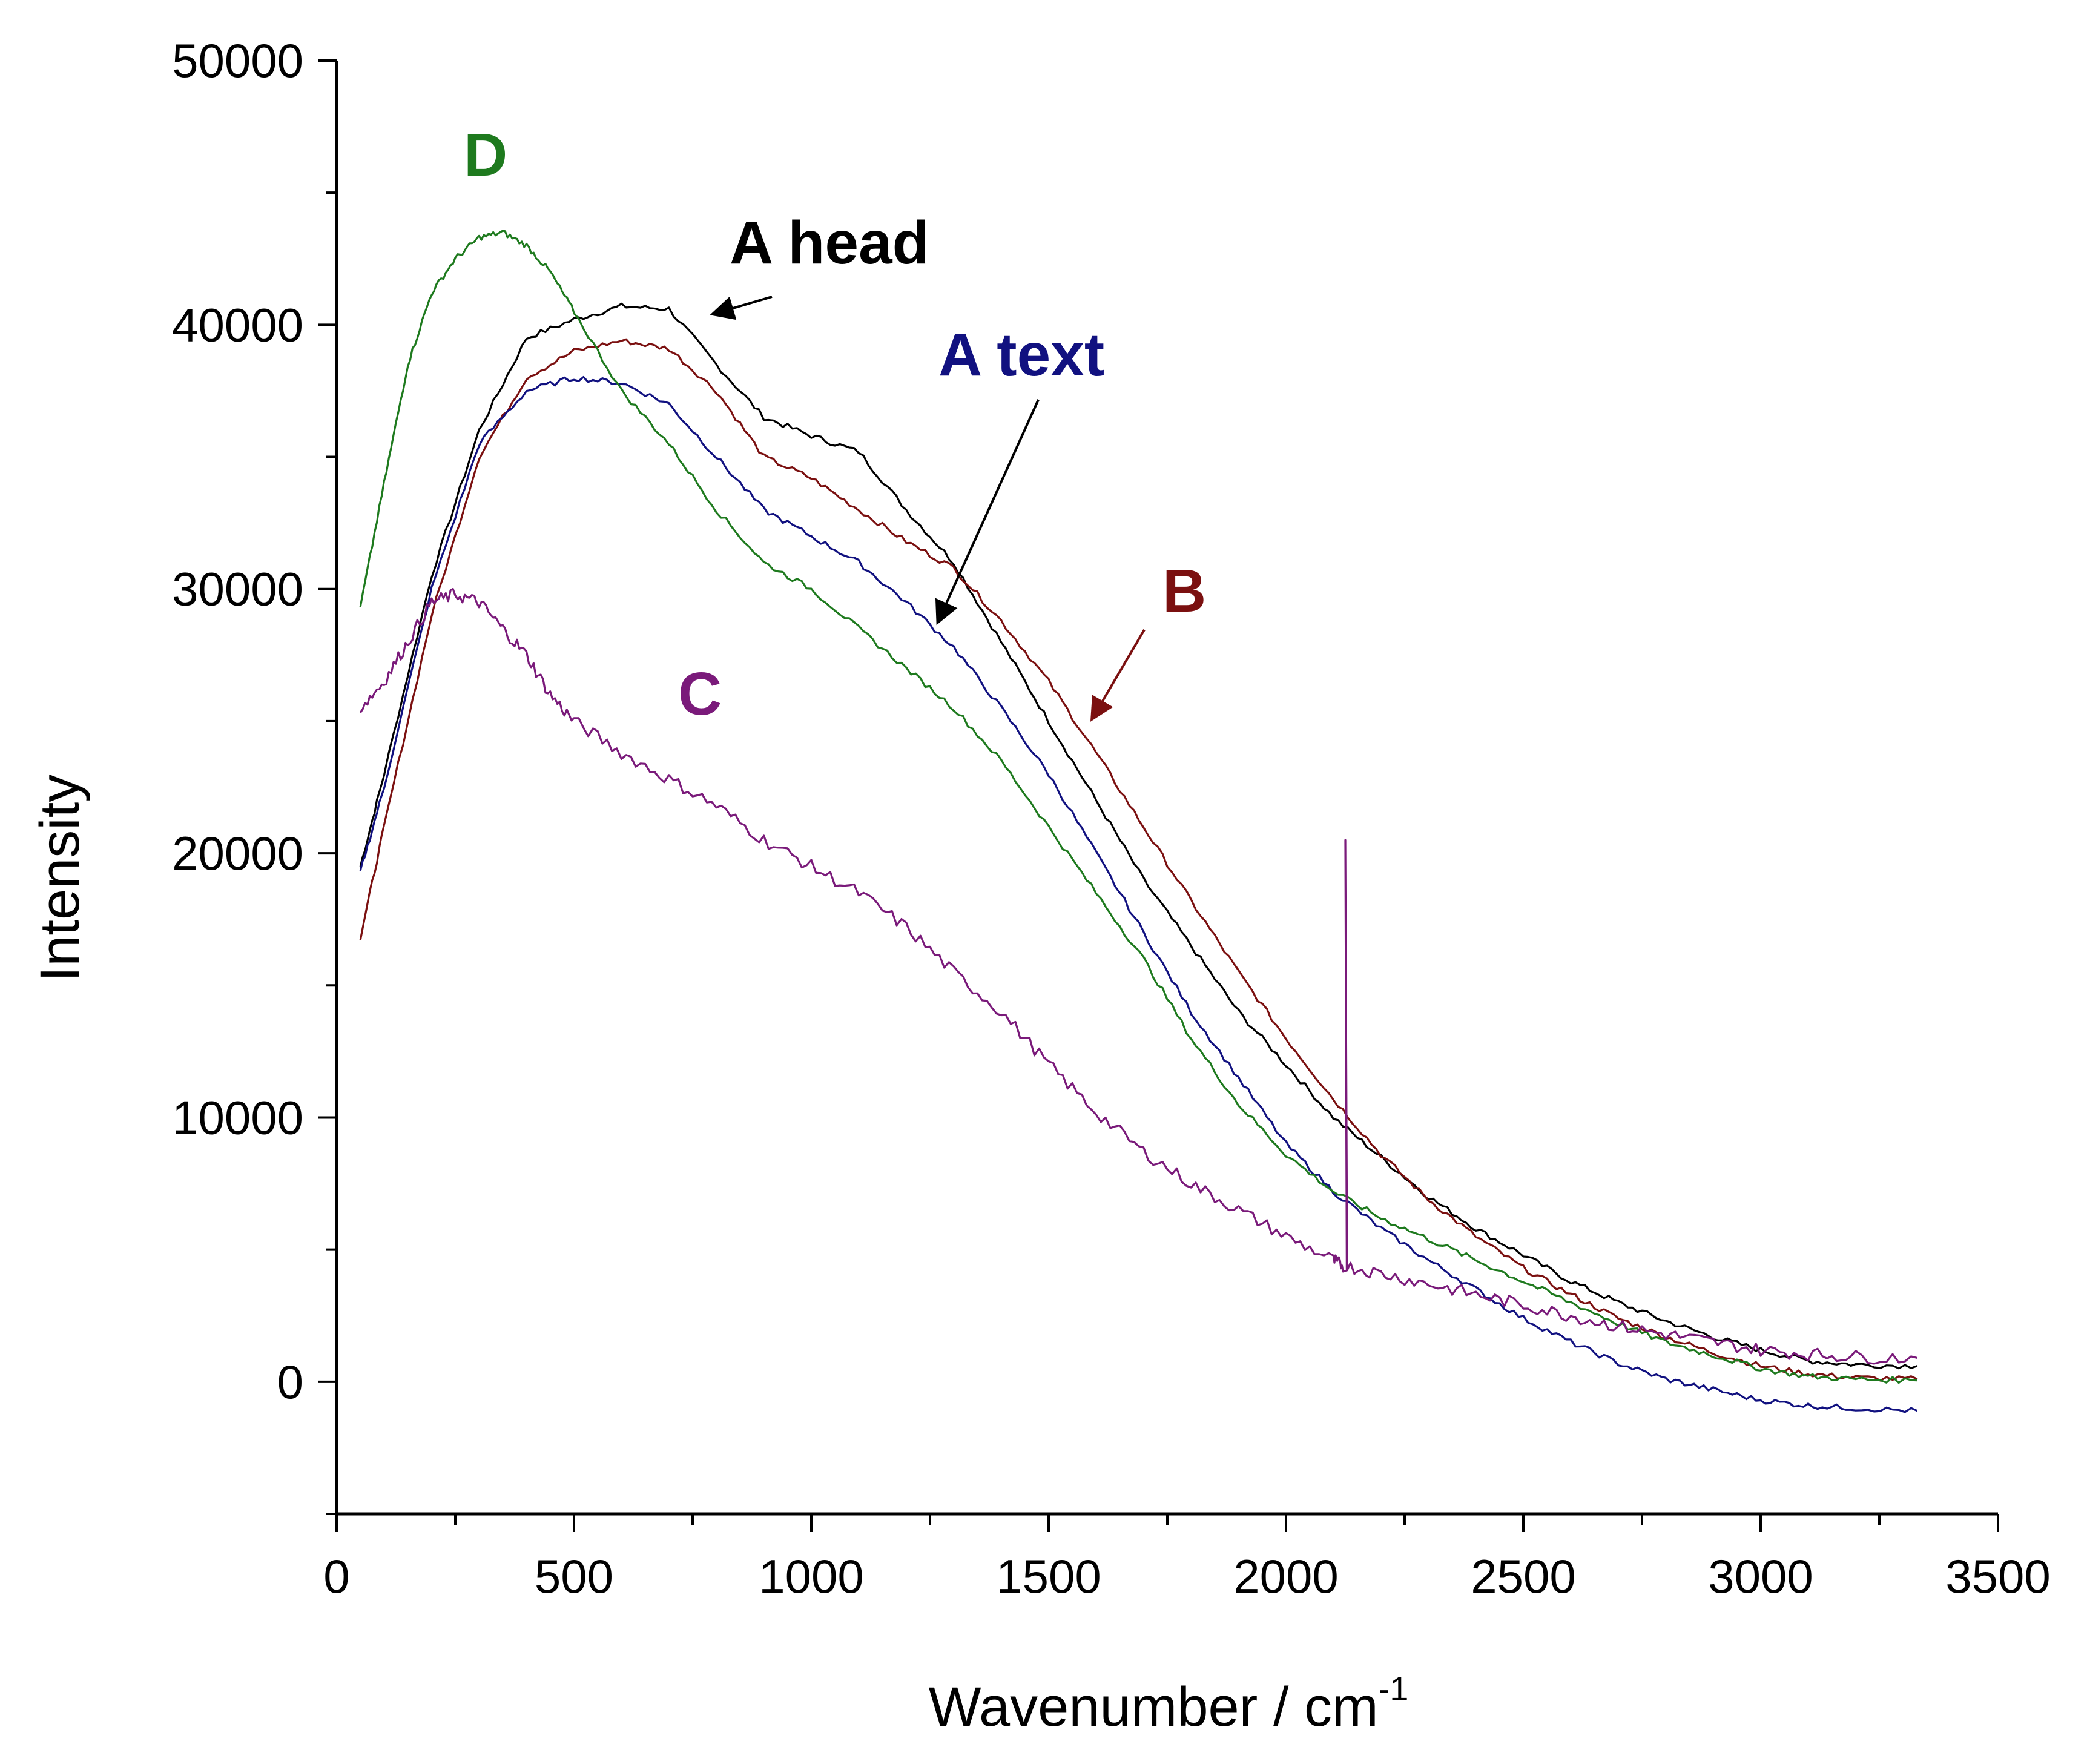 The height and width of the screenshot is (1764, 2087). What do you see at coordinates (237, 589) in the screenshot?
I see `y-tick-label: 30000` at bounding box center [237, 589].